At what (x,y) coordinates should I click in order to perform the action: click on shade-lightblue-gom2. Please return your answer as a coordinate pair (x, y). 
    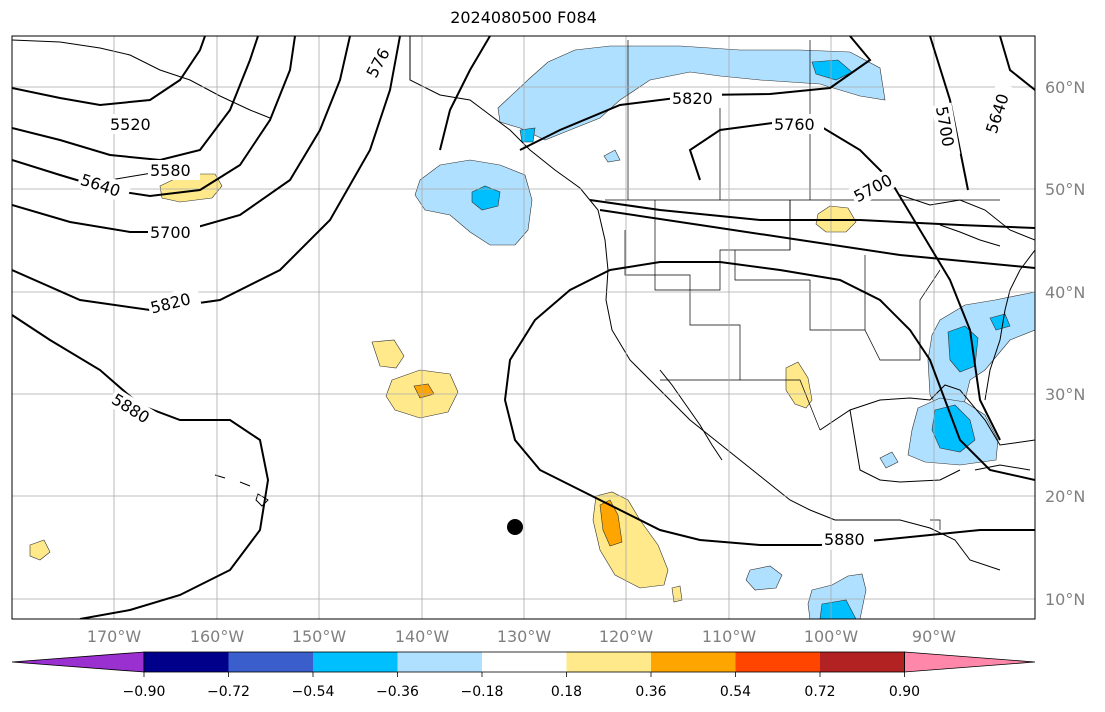
    Looking at the image, I should click on (889, 460).